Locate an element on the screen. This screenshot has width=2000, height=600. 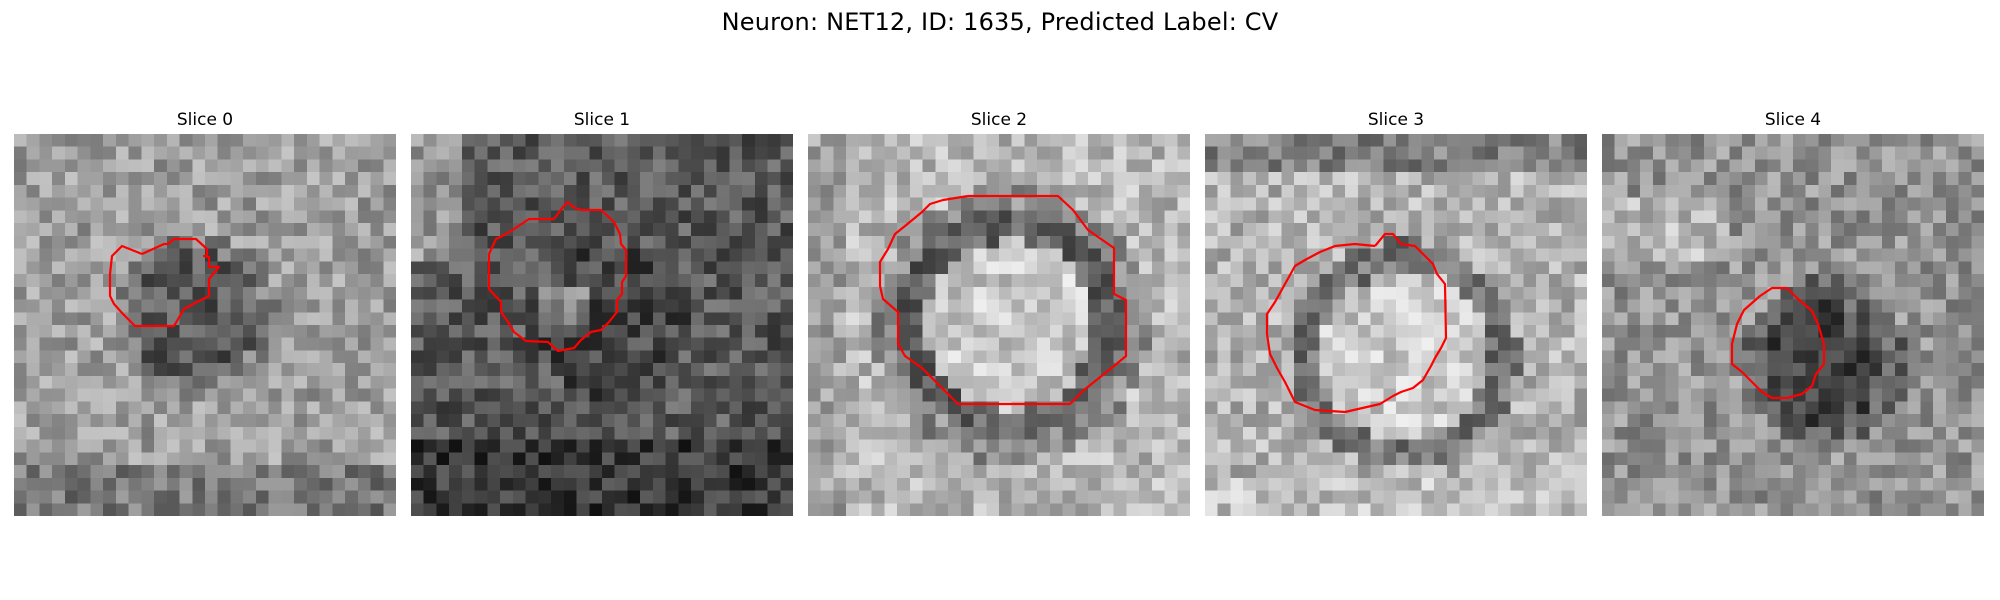
slice-1-contour-overlay is located at coordinates (557, 276).